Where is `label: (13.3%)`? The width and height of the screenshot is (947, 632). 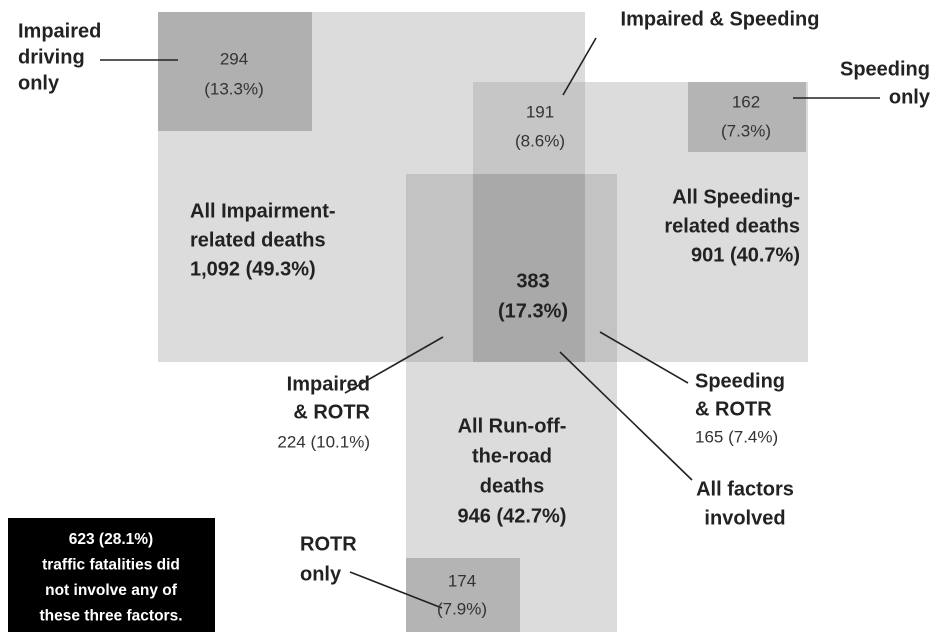 label: (13.3%) is located at coordinates (234, 88).